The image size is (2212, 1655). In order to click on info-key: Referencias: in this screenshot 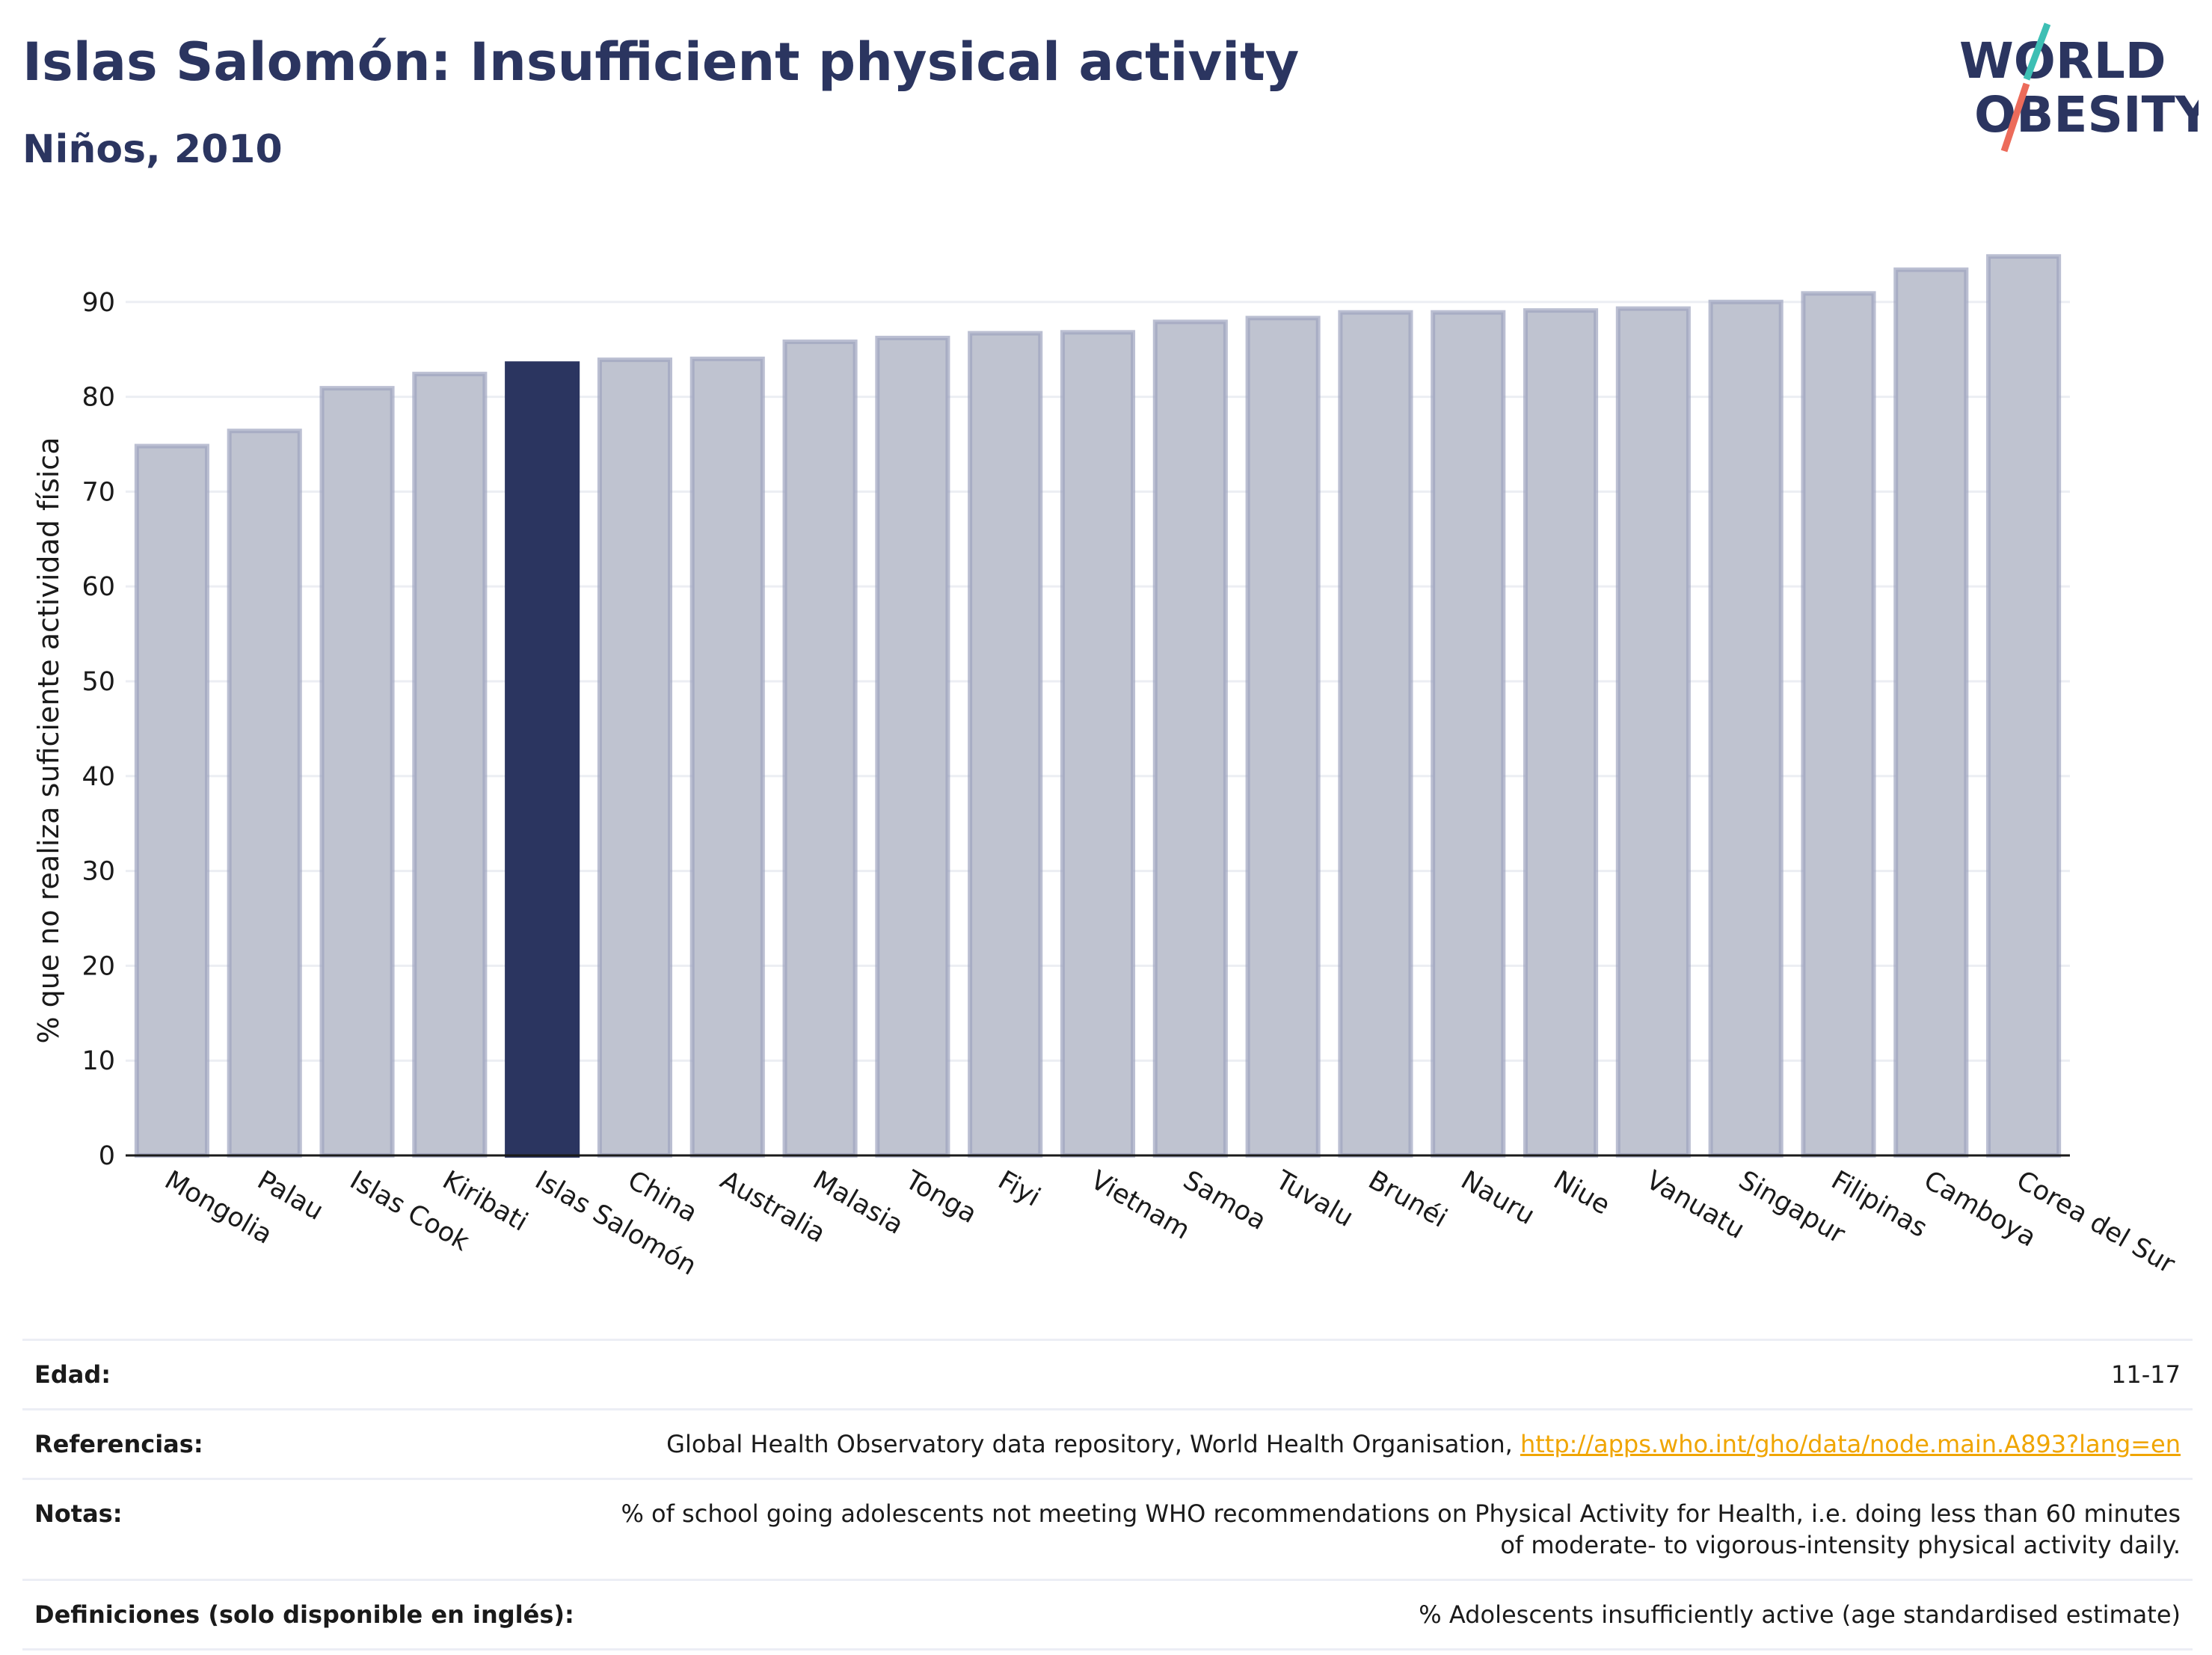, I will do `click(304, 1444)`.